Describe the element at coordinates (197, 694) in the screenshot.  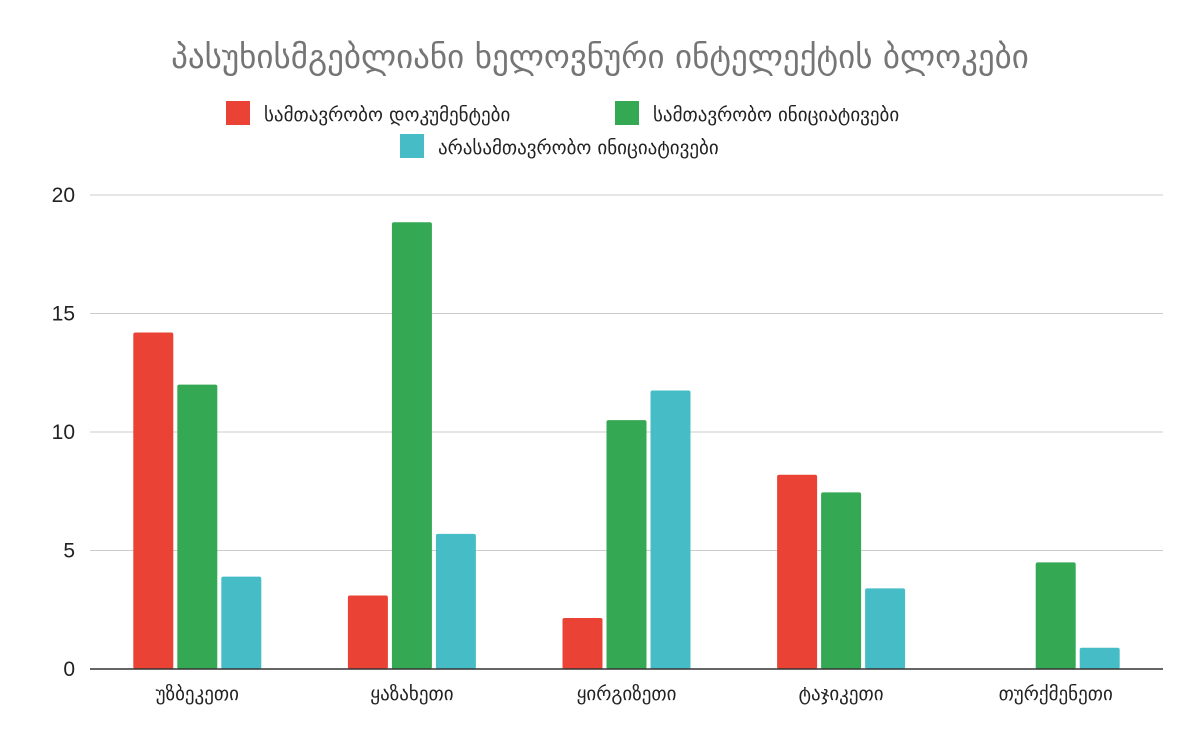
I see `x-category-label: უზბეკეთი` at that location.